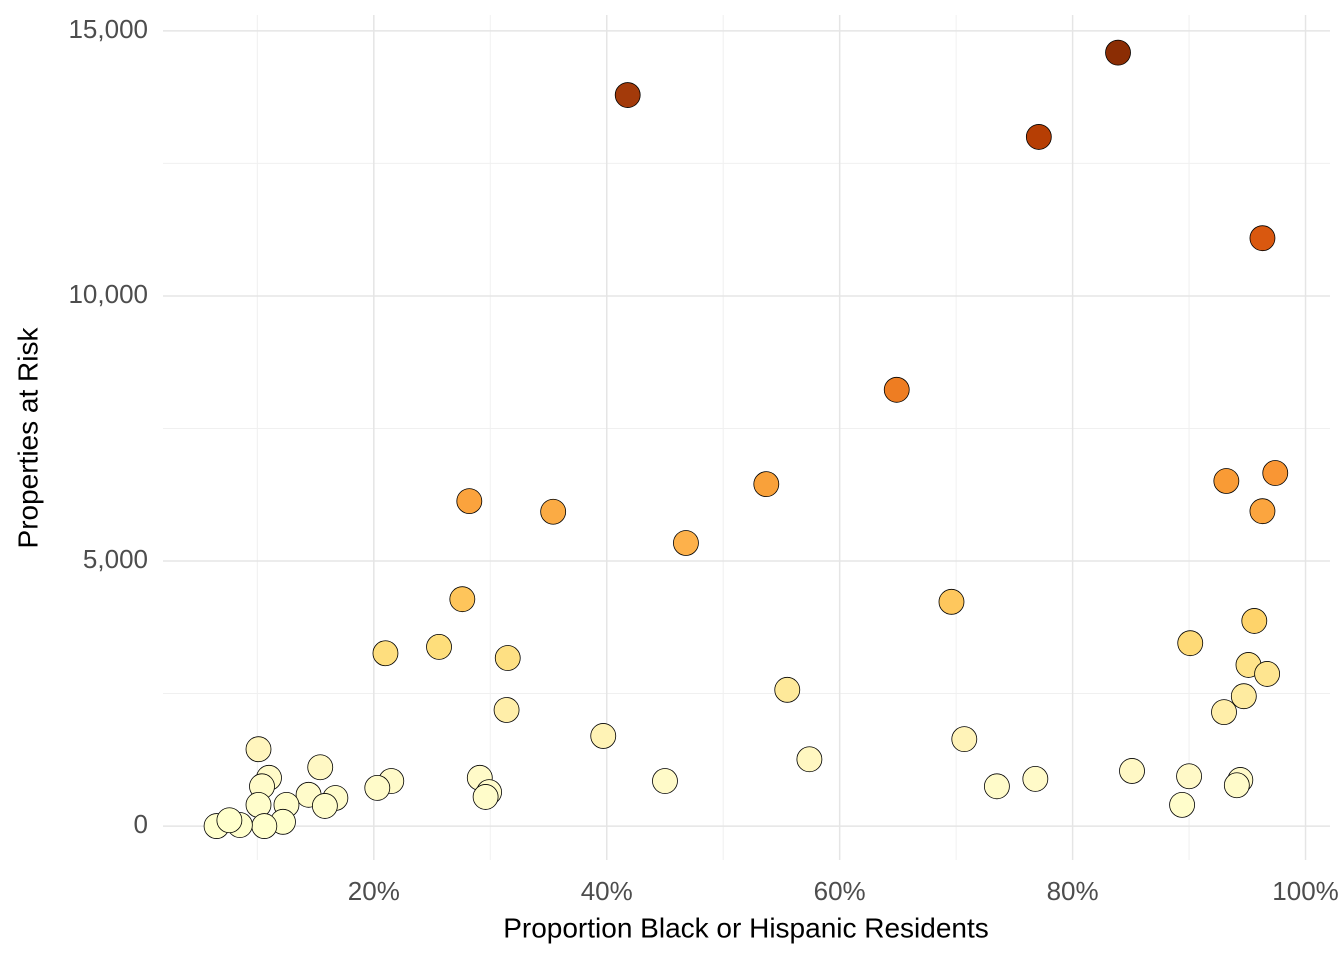  What do you see at coordinates (1073, 891) in the screenshot?
I see `x-tick-label: 80%` at bounding box center [1073, 891].